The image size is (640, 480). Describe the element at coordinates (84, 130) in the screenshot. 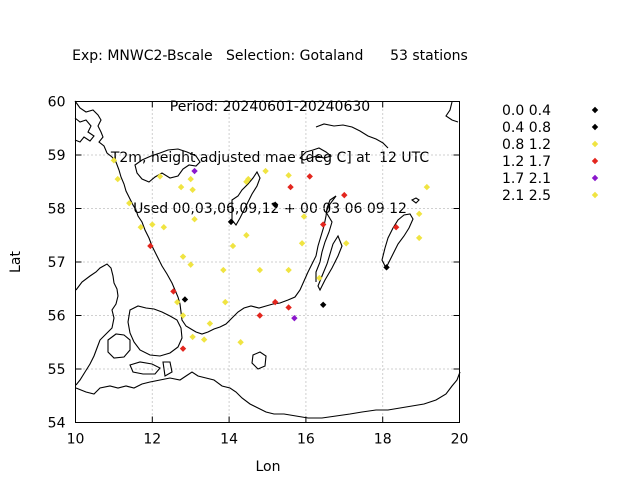

I see `coast-norway-inner` at that location.